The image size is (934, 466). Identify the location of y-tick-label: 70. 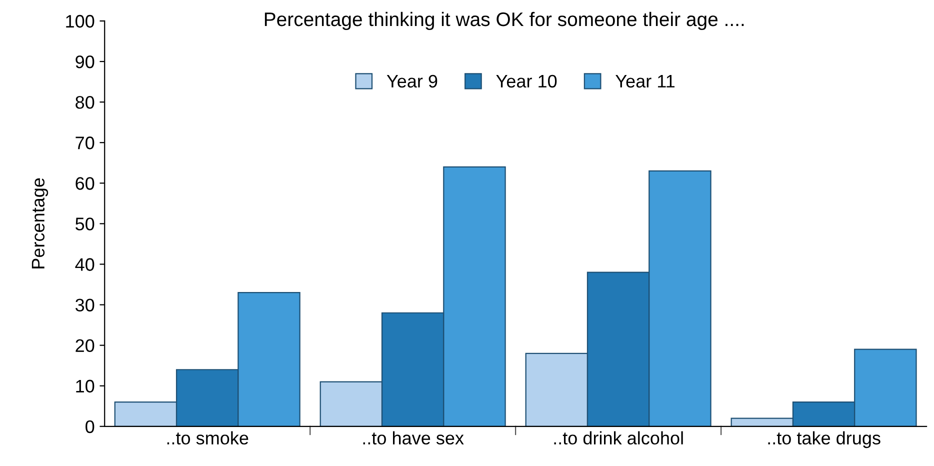
(85, 143).